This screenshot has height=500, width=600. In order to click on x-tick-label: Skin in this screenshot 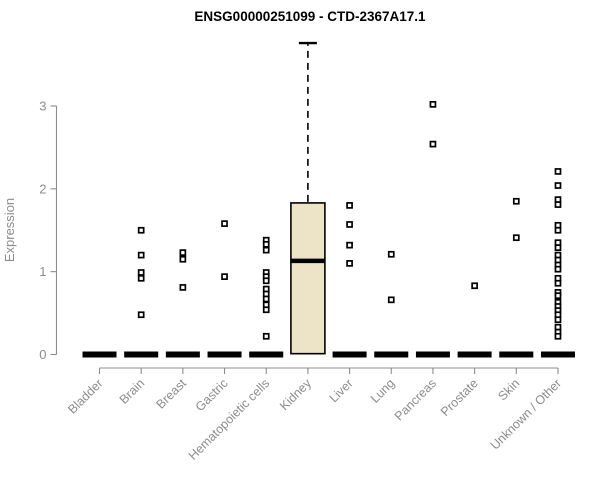, I will do `click(508, 389)`.